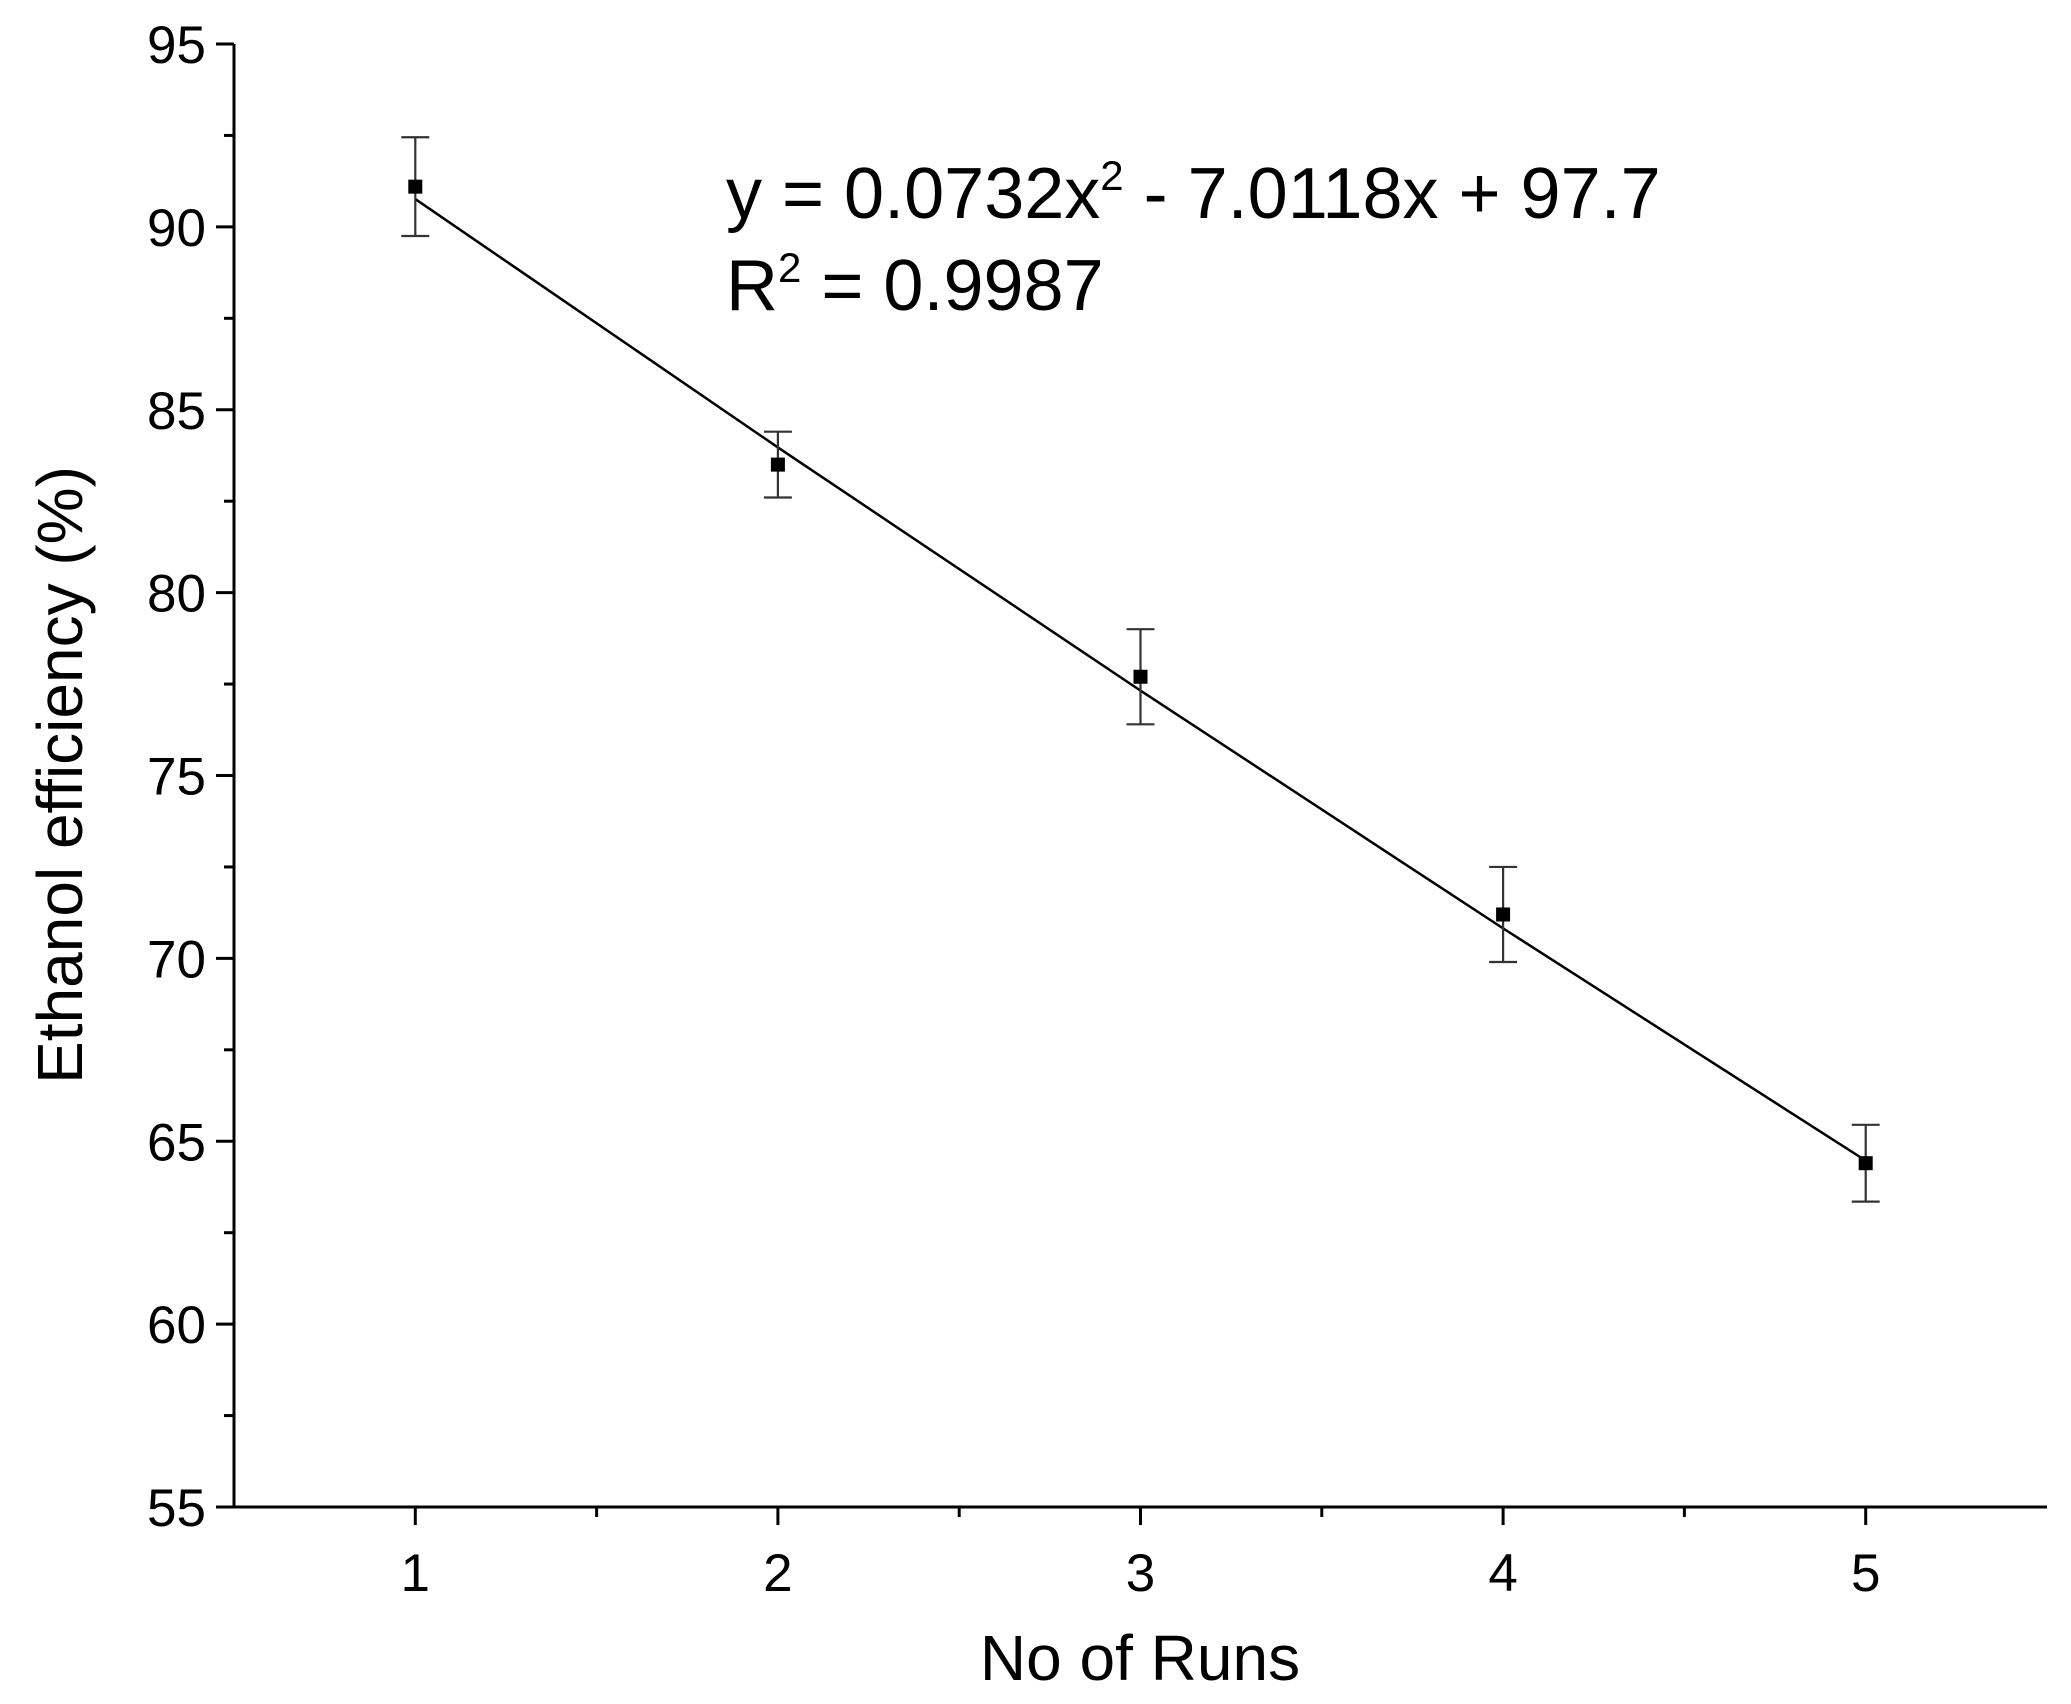 This screenshot has width=2071, height=1704. I want to click on x-tick-label: 1, so click(415, 1573).